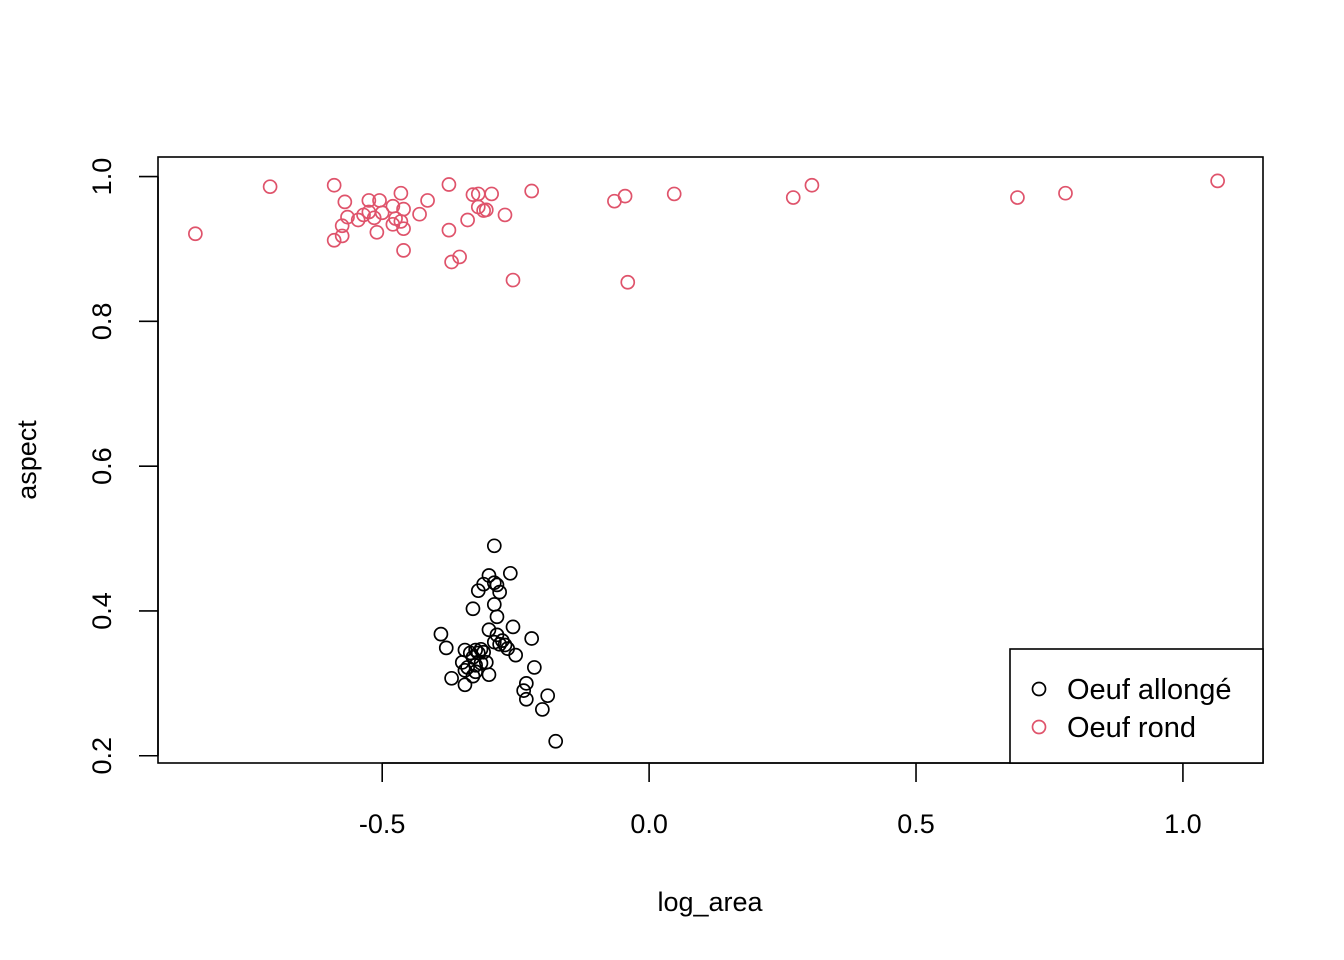 This screenshot has height=960, width=1344. Describe the element at coordinates (102, 177) in the screenshot. I see `y-tick-label: 1.0` at that location.